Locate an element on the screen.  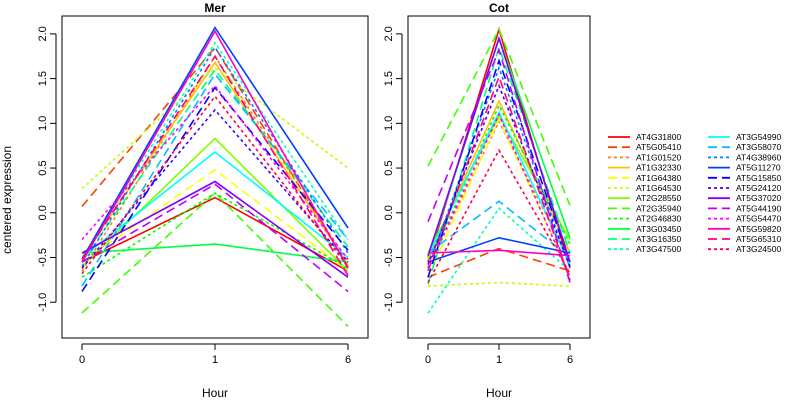
legend-item: AT5G05410 is located at coordinates (644, 147).